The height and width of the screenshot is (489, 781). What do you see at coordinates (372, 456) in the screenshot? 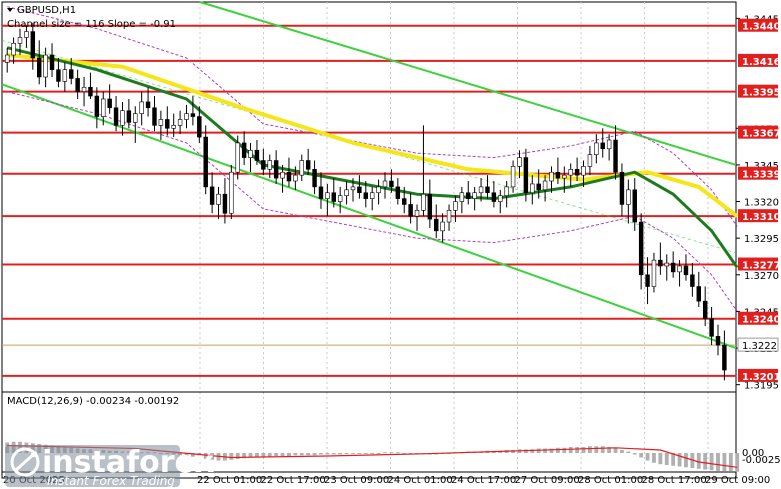
I see `macd-signal` at bounding box center [372, 456].